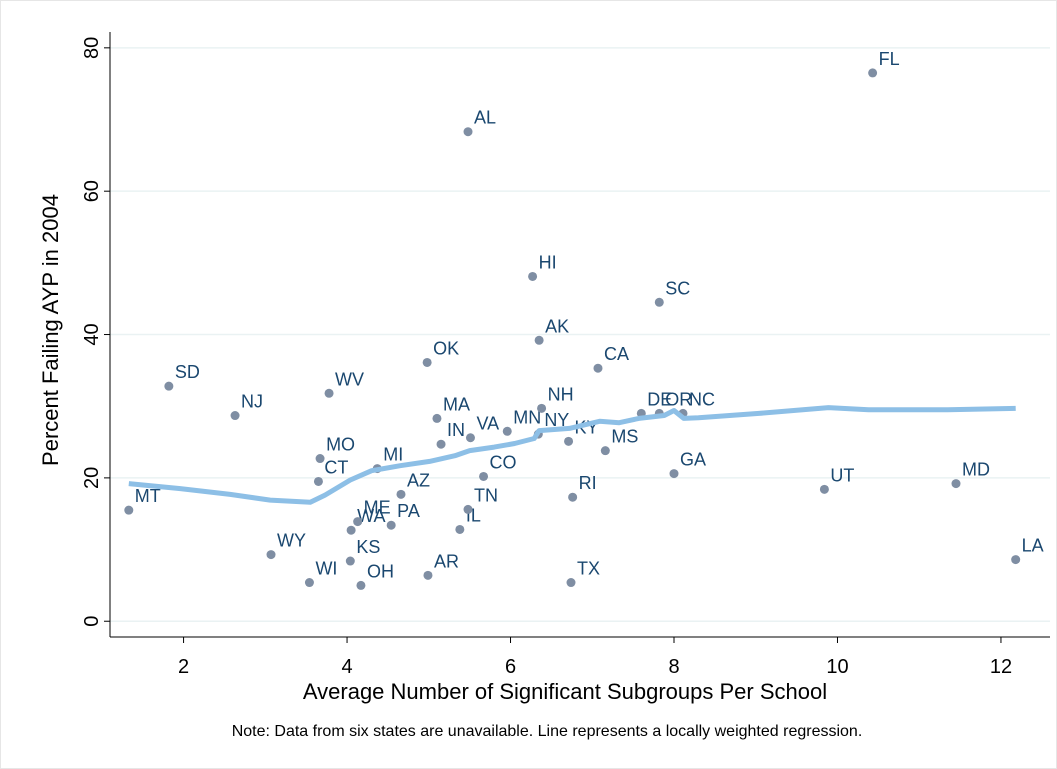  What do you see at coordinates (556, 420) in the screenshot?
I see `point-label: NY` at bounding box center [556, 420].